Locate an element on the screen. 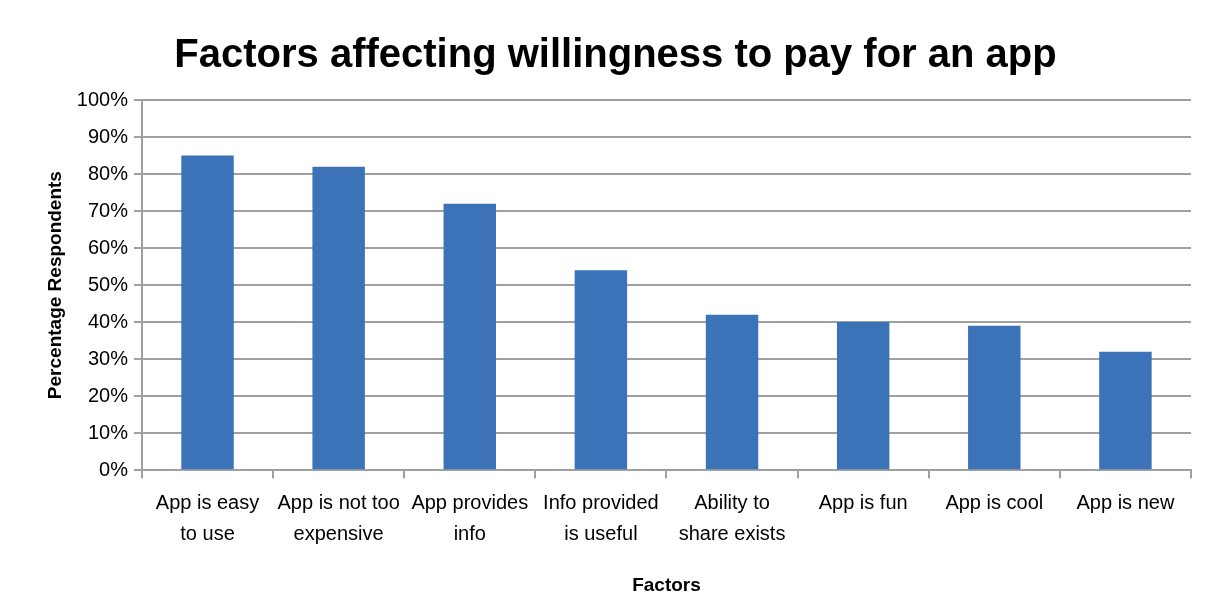 Image resolution: width=1213 pixels, height=615 pixels. y-tick-label: 20% is located at coordinates (108, 394).